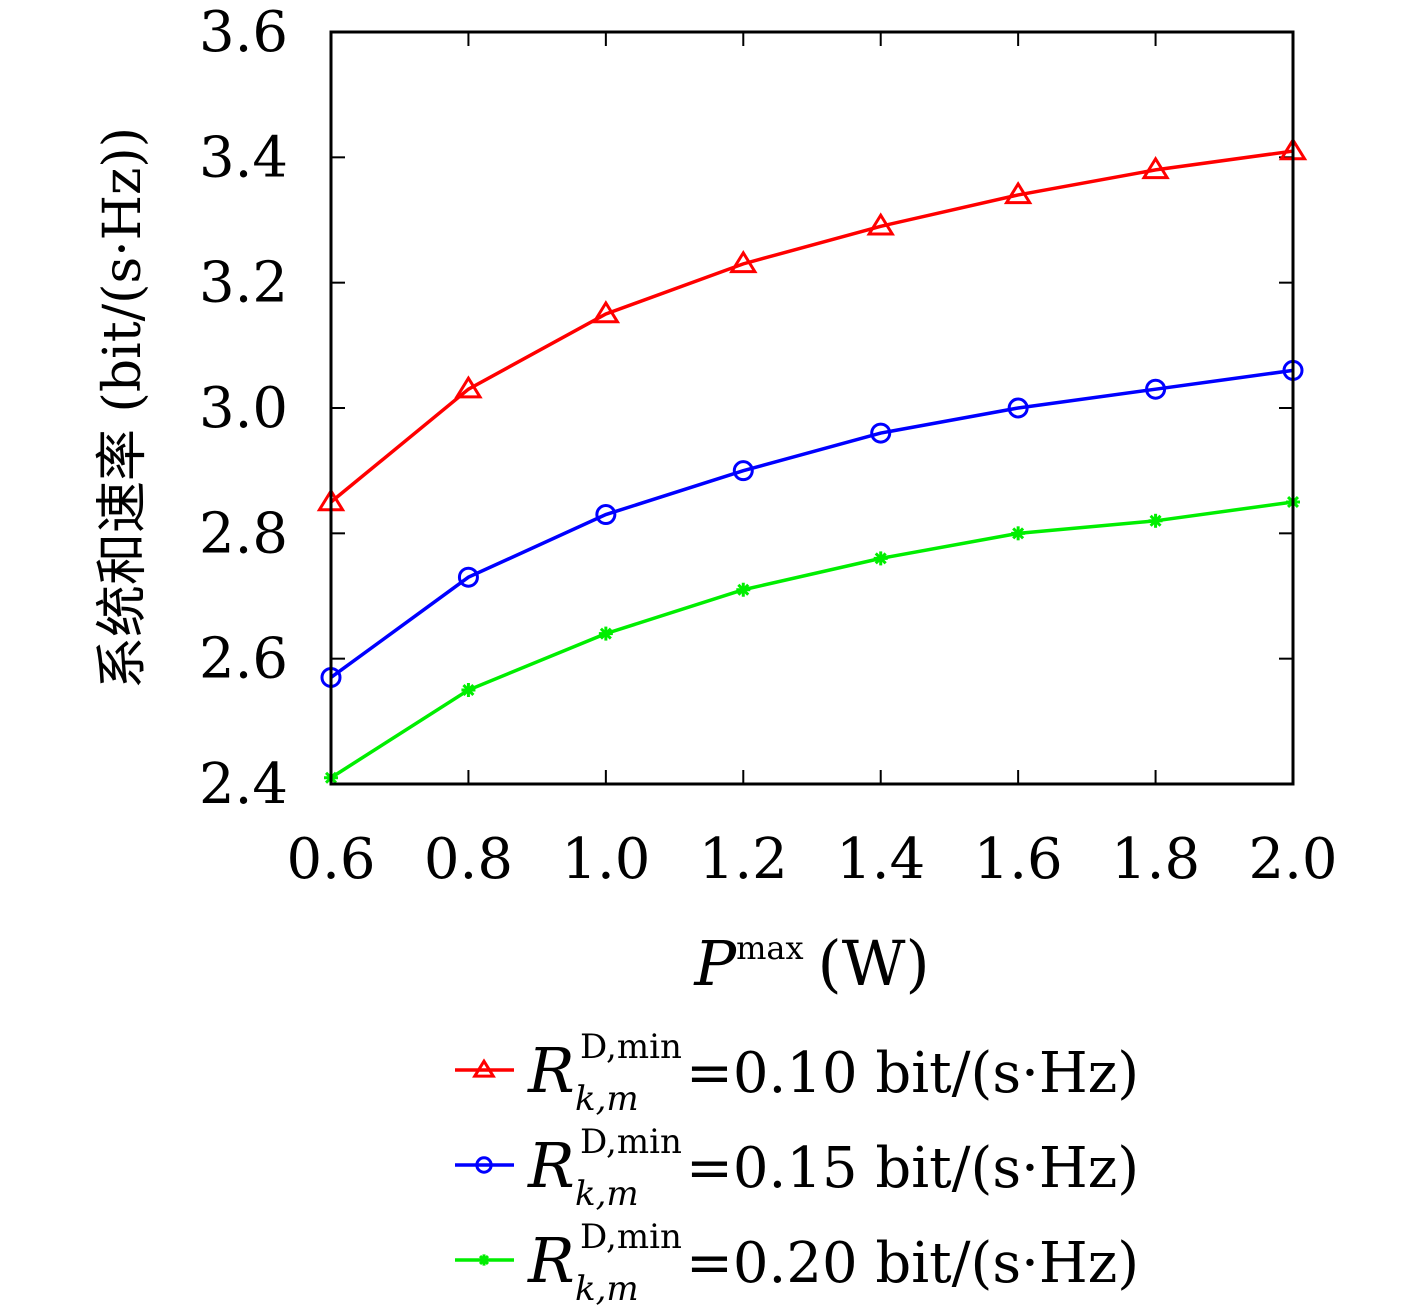 The height and width of the screenshot is (1315, 1417). Describe the element at coordinates (812, 640) in the screenshot. I see `series-line` at that location.